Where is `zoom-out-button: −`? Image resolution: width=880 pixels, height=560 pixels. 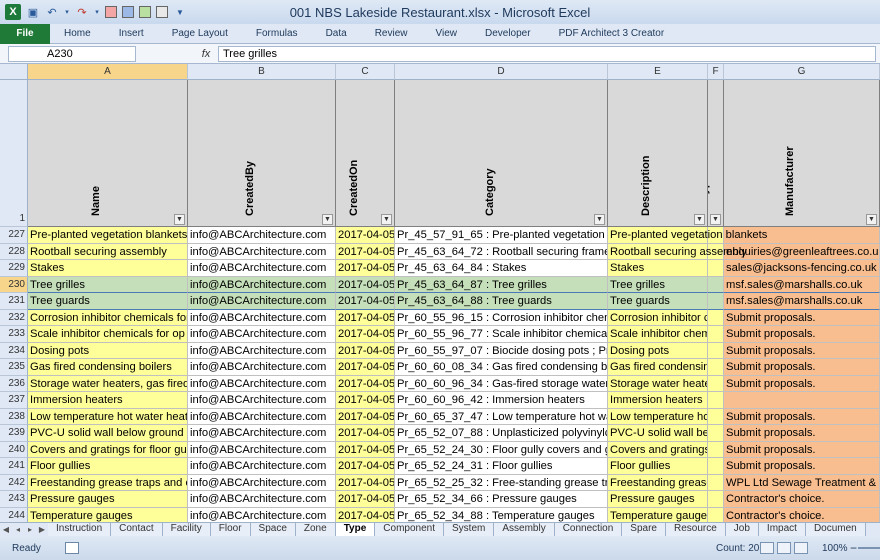 zoom-out-button: − is located at coordinates (854, 548).